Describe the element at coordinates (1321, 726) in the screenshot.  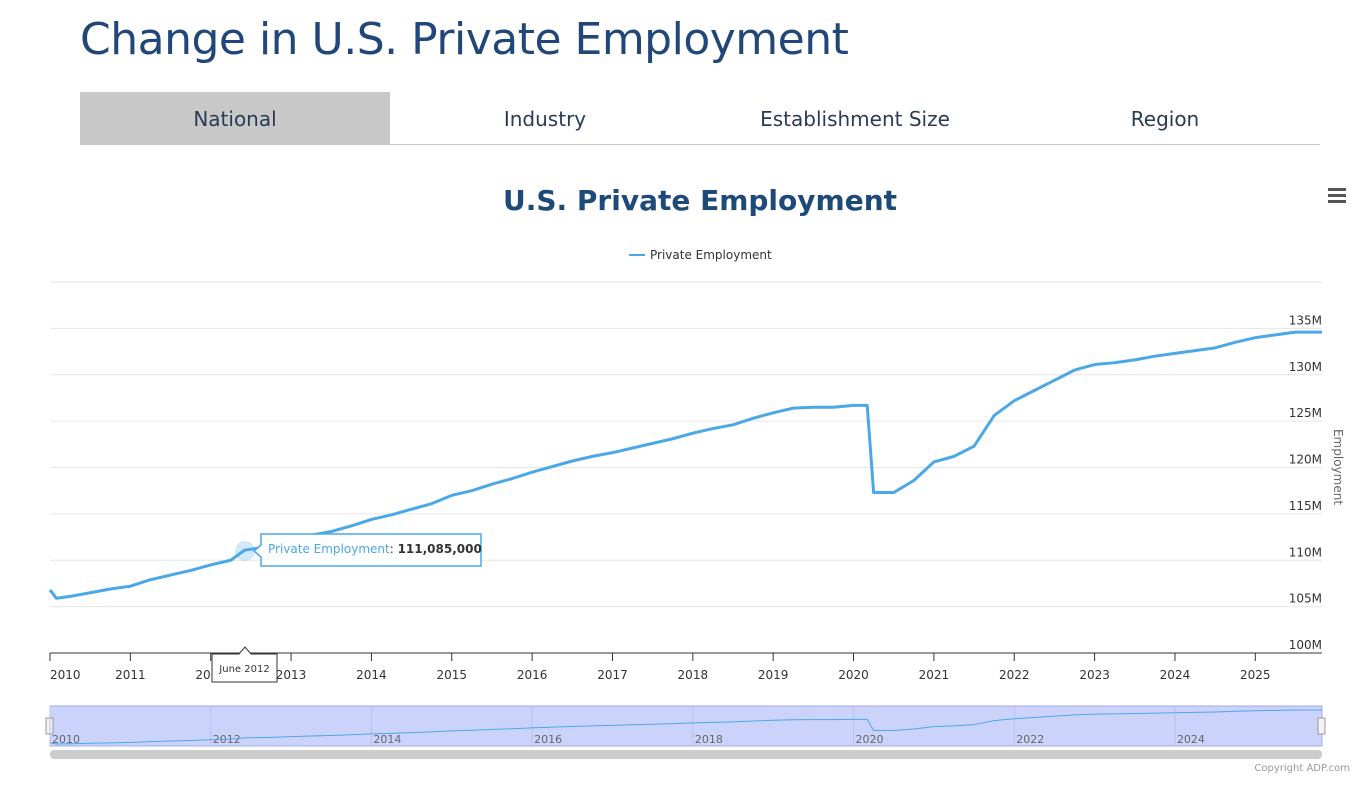
I see `navigator-handle` at that location.